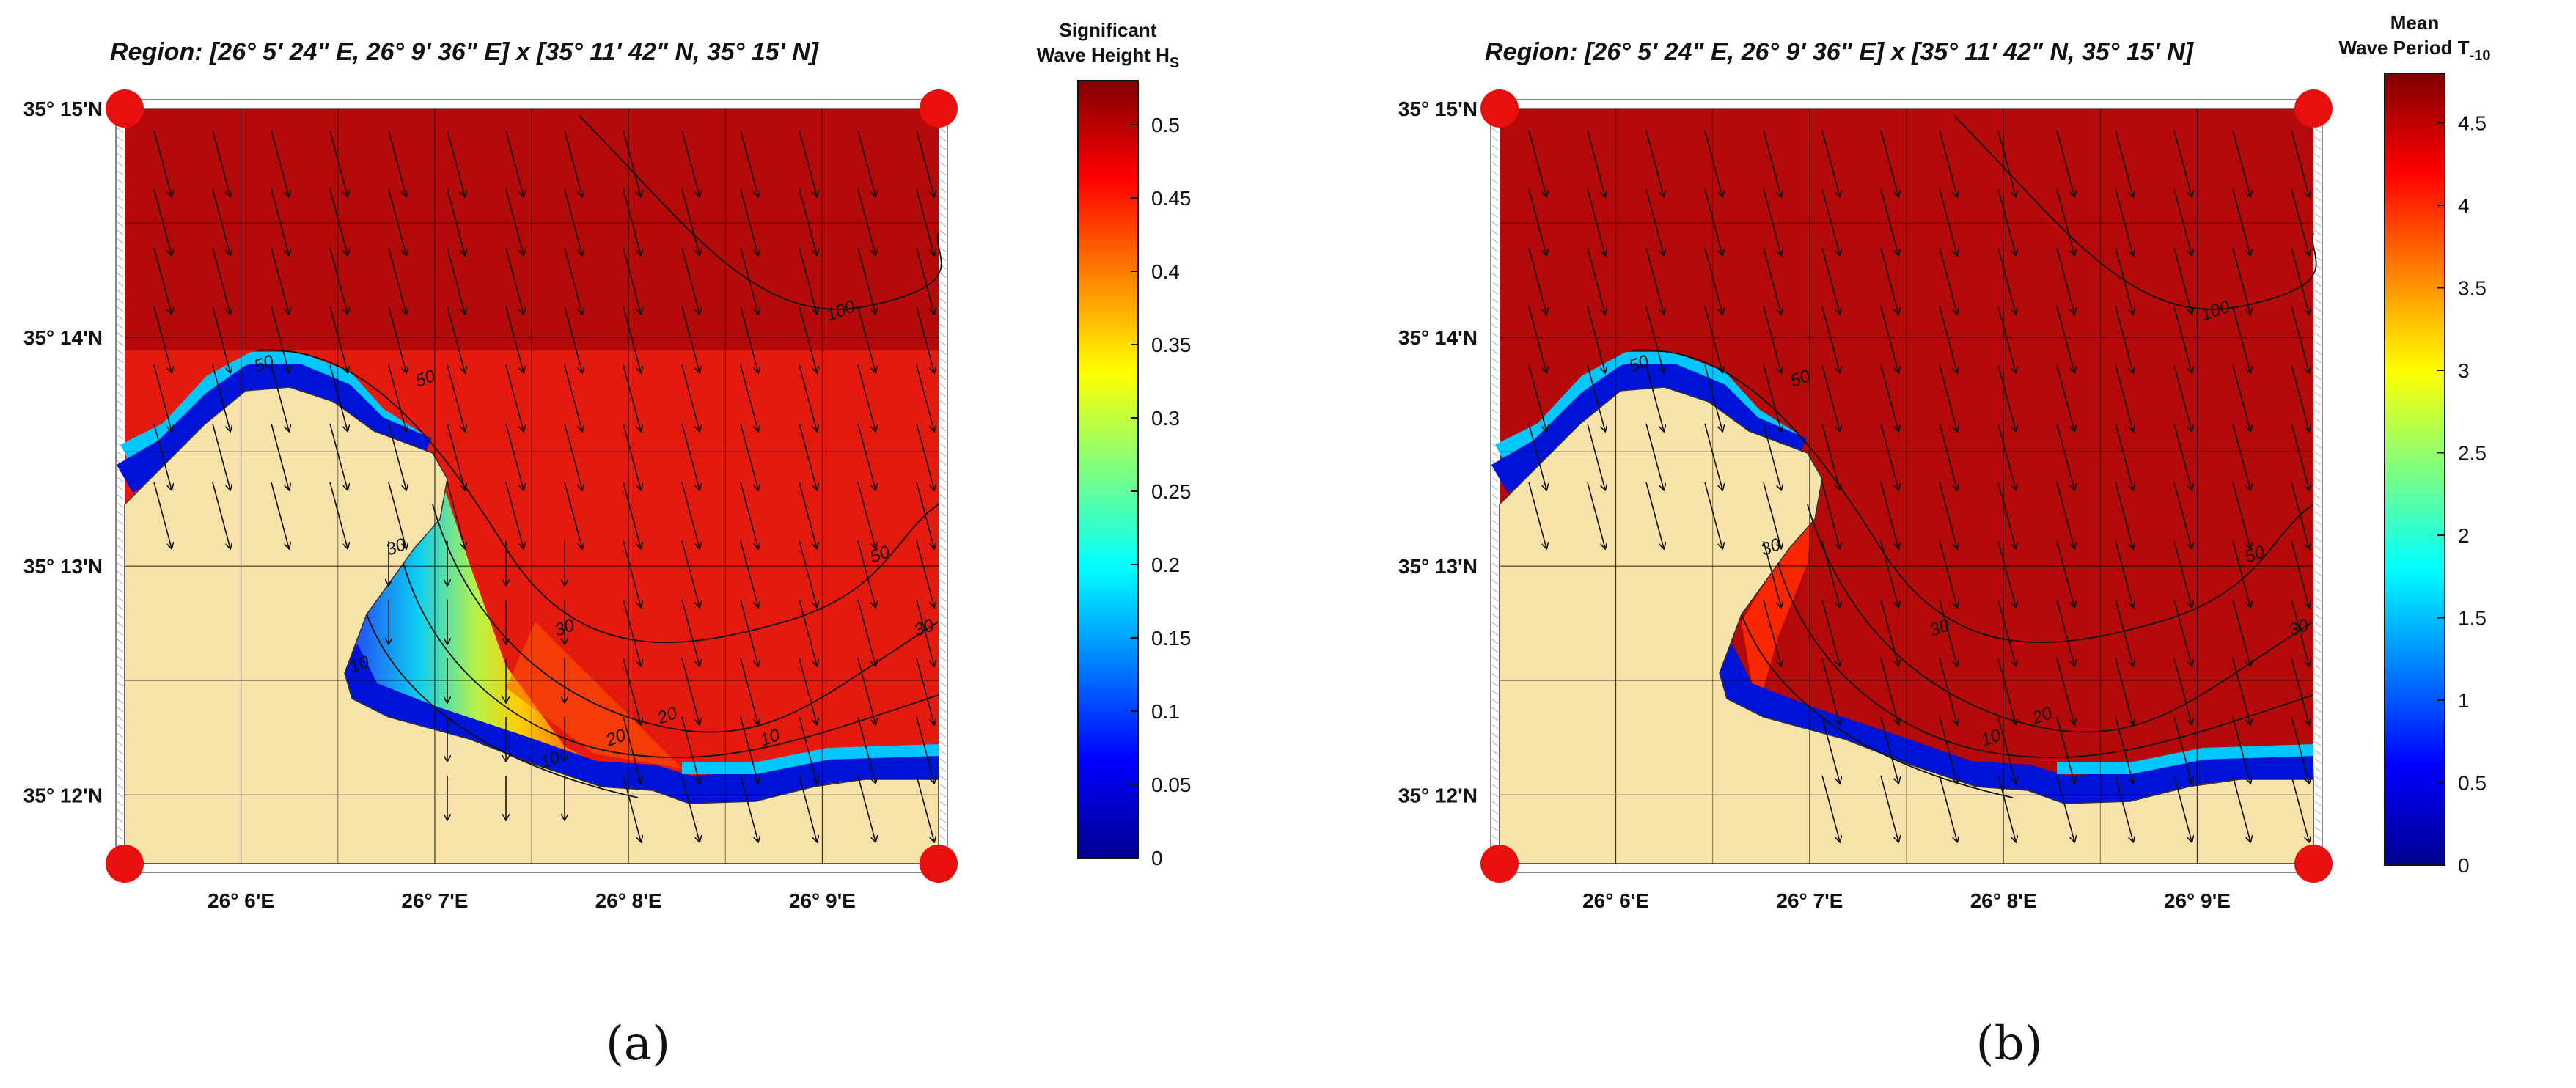 Image resolution: width=2576 pixels, height=1088 pixels. What do you see at coordinates (2473, 124) in the screenshot?
I see `colorbar-tick-label: 4.5` at bounding box center [2473, 124].